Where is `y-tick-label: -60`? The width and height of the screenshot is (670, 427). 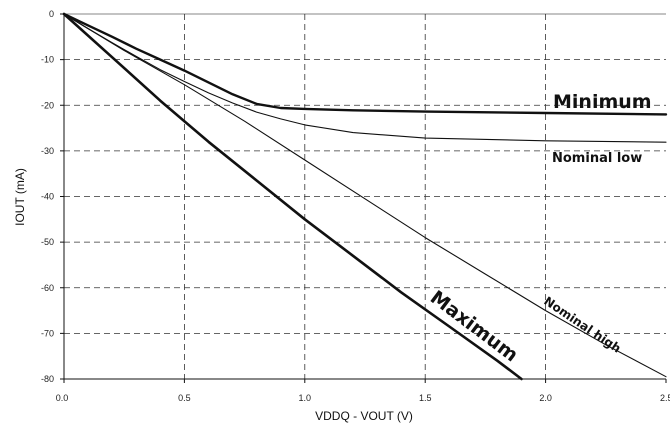 y-tick-label: -60 is located at coordinates (47, 288).